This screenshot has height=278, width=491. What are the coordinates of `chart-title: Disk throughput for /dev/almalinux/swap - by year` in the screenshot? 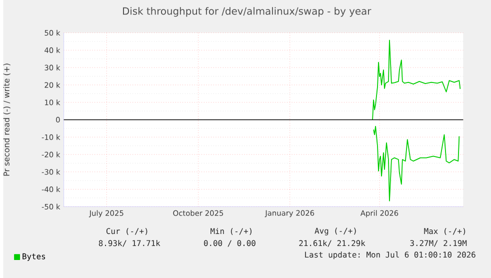 It's located at (247, 12).